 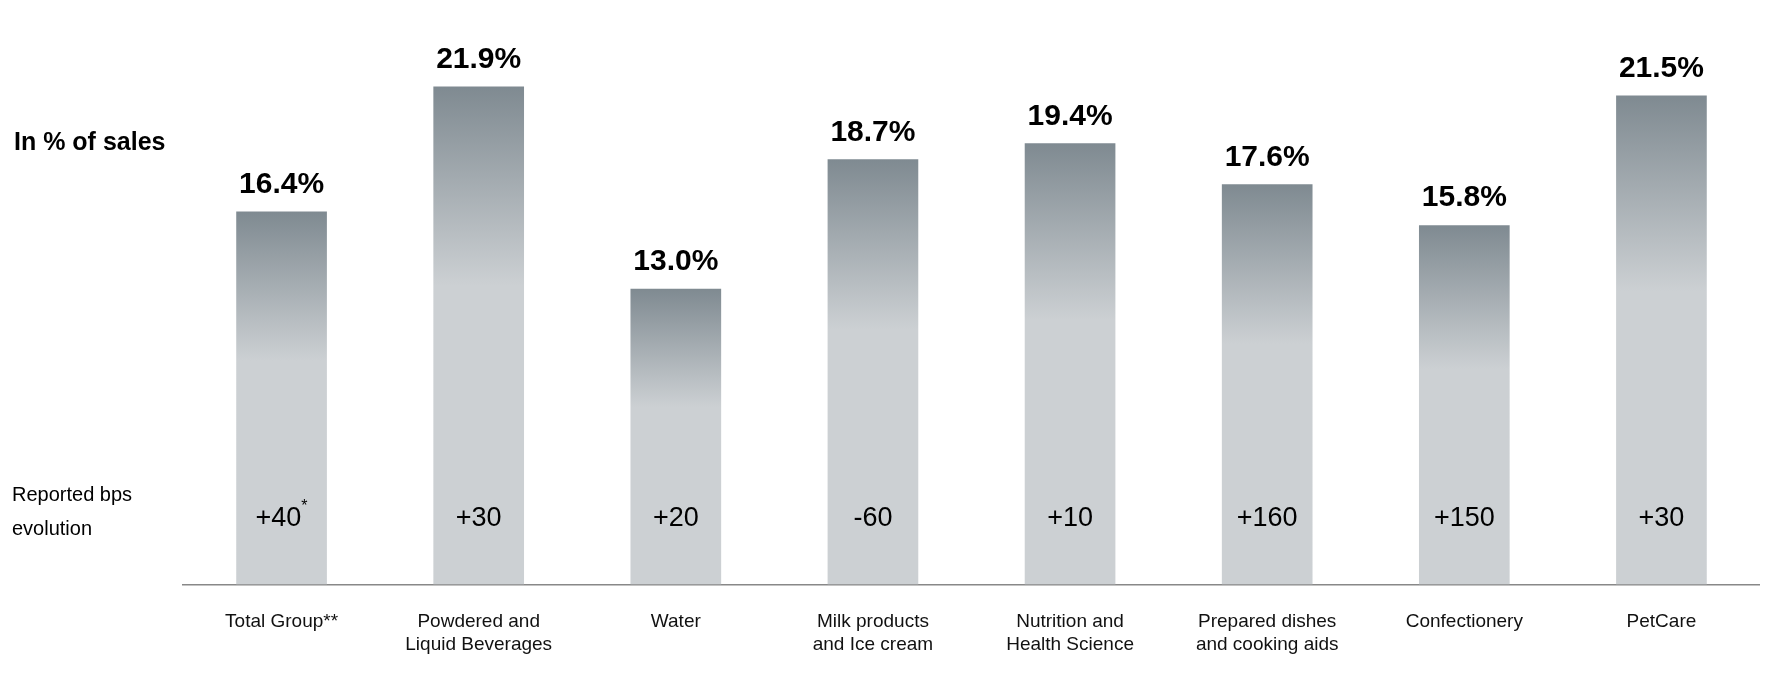 What do you see at coordinates (873, 632) in the screenshot?
I see `x-tick-label: Milk products and Ice cream` at bounding box center [873, 632].